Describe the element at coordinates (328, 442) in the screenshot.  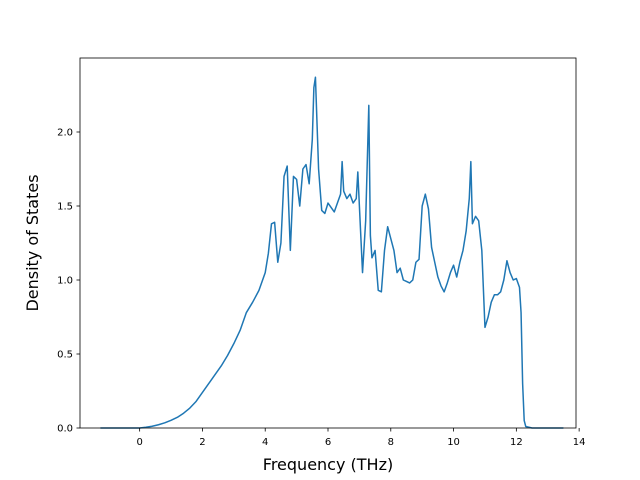
I see `x-tick-label: 6` at that location.